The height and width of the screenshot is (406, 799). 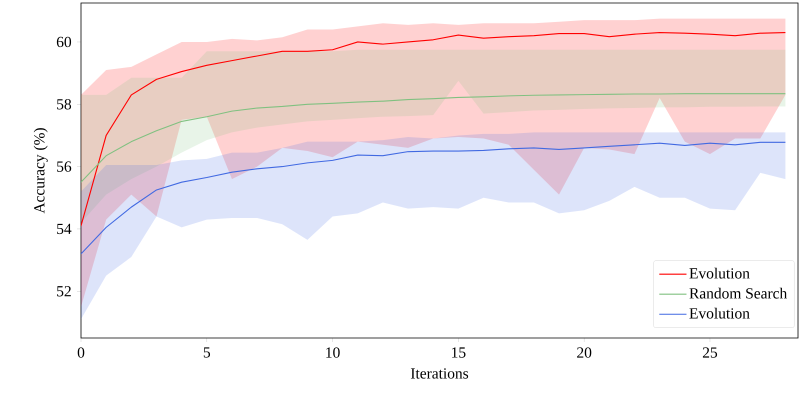 I want to click on x-tick-label: 20, so click(x=584, y=352).